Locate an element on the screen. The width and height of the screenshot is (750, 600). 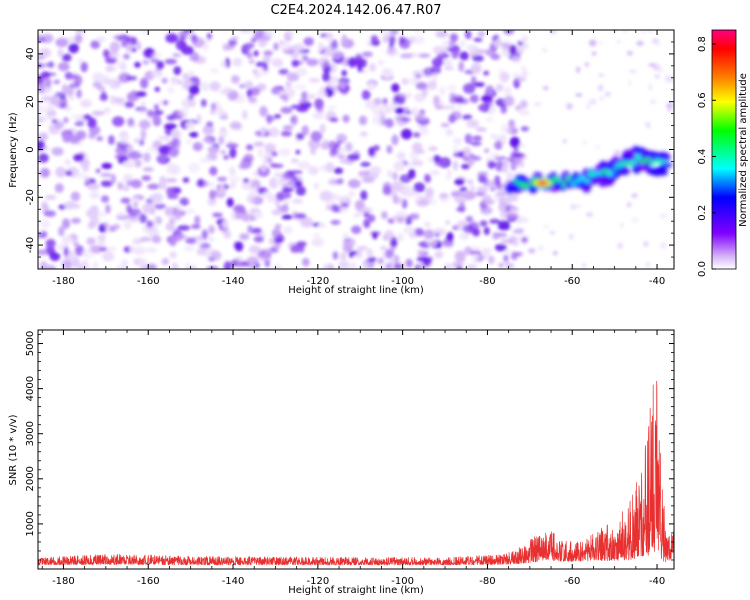
y-tick-label: 2000 is located at coordinates (30, 478).